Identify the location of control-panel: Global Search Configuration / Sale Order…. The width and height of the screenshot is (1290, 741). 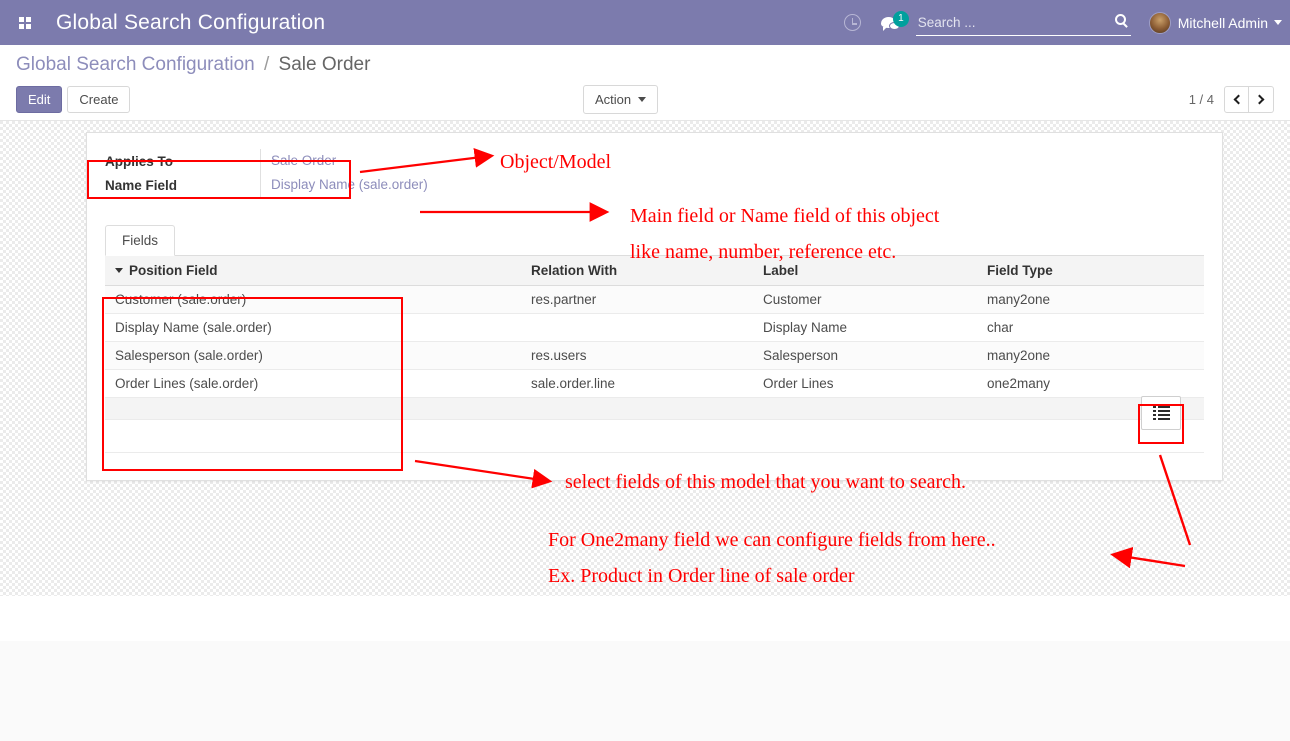
(645, 83).